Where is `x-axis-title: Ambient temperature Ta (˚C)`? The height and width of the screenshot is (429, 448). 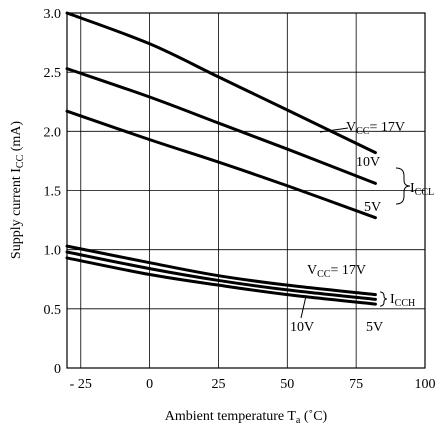
x-axis-title: Ambient temperature Ta (˚C) is located at coordinates (246, 417).